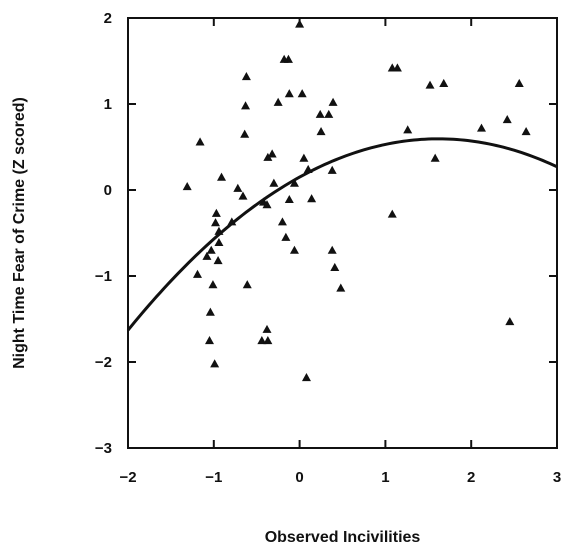 The width and height of the screenshot is (566, 552). Describe the element at coordinates (557, 477) in the screenshot. I see `x-tick-label: 3` at that location.